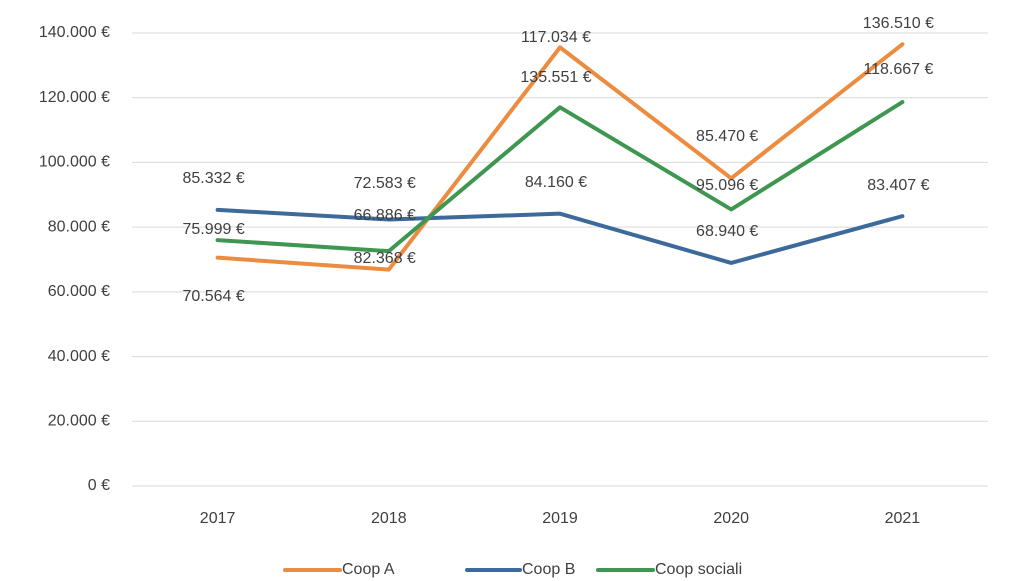 The image size is (1015, 581). Describe the element at coordinates (218, 518) in the screenshot. I see `x-tick-label: 2017` at that location.